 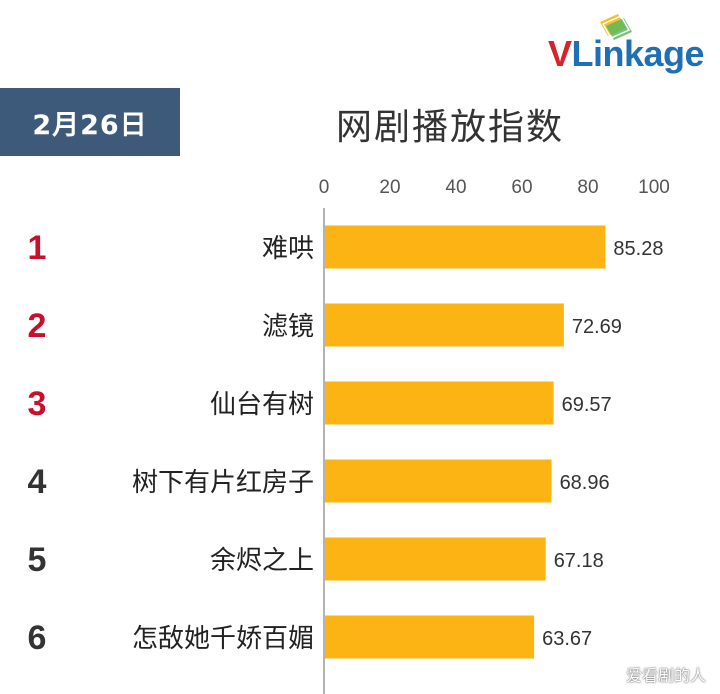 What do you see at coordinates (665, 675) in the screenshot?
I see `watermark-text: 爱看剧的人` at bounding box center [665, 675].